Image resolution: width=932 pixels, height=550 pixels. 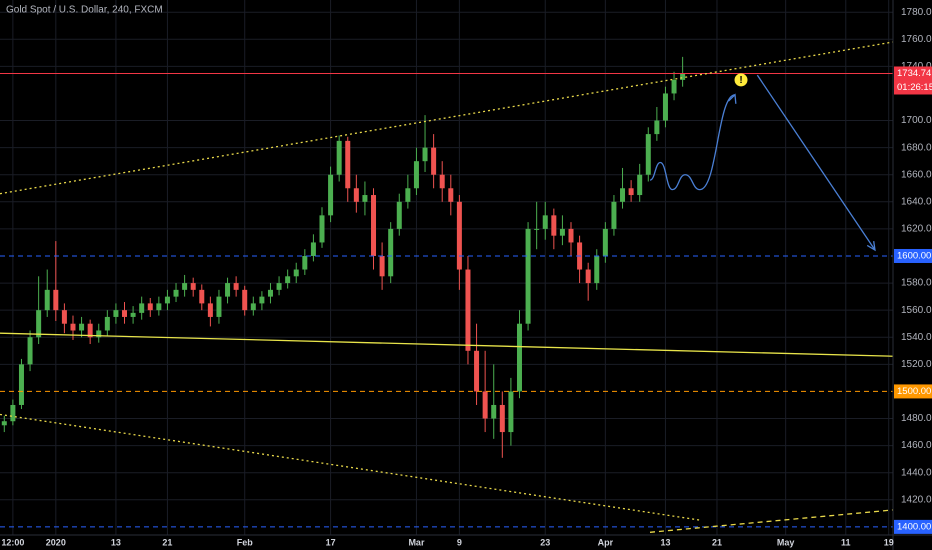 What do you see at coordinates (12, 542) in the screenshot?
I see `x-tick-label: 12:00` at bounding box center [12, 542].